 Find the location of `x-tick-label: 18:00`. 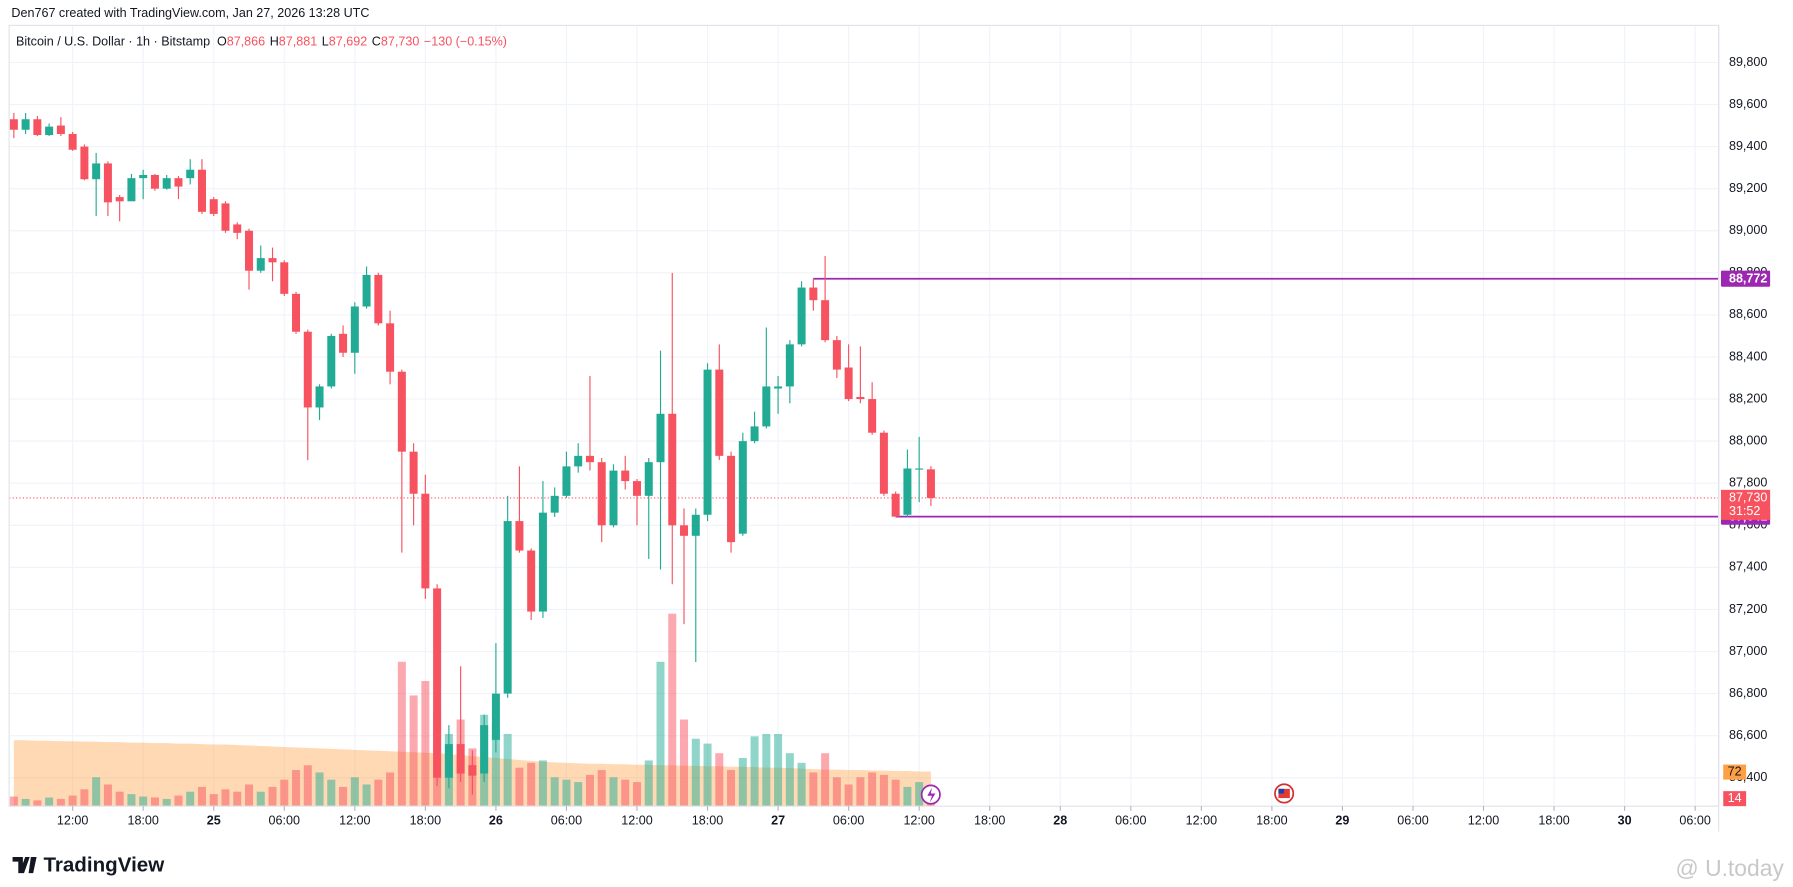

x-tick-label: 18:00 is located at coordinates (989, 820).